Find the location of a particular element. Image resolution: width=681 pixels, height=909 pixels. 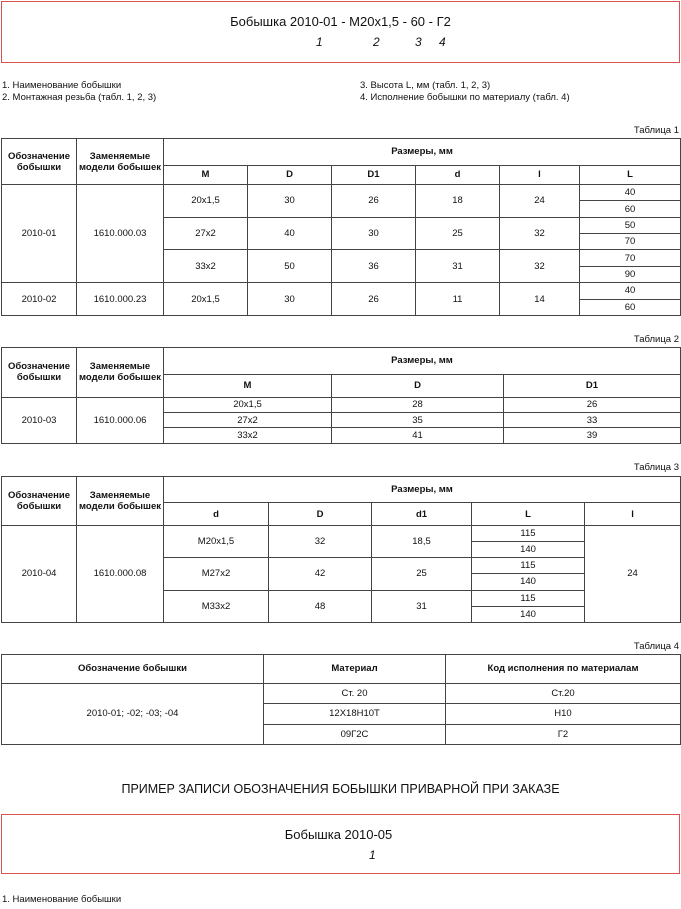

table3-cell: 48 is located at coordinates (320, 606).